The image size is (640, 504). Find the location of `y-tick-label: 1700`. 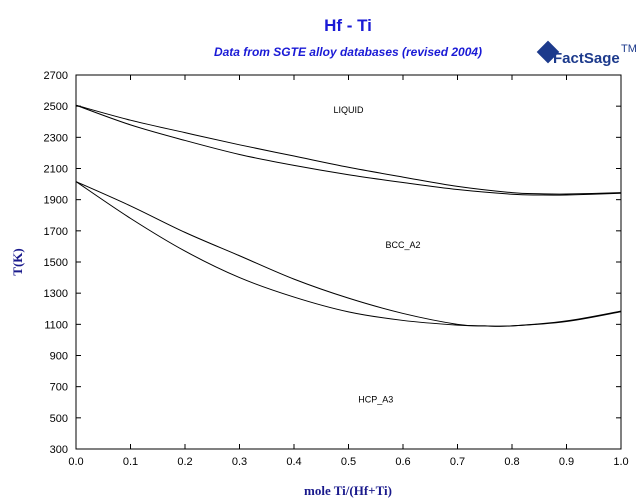

y-tick-label: 1700 is located at coordinates (56, 232).